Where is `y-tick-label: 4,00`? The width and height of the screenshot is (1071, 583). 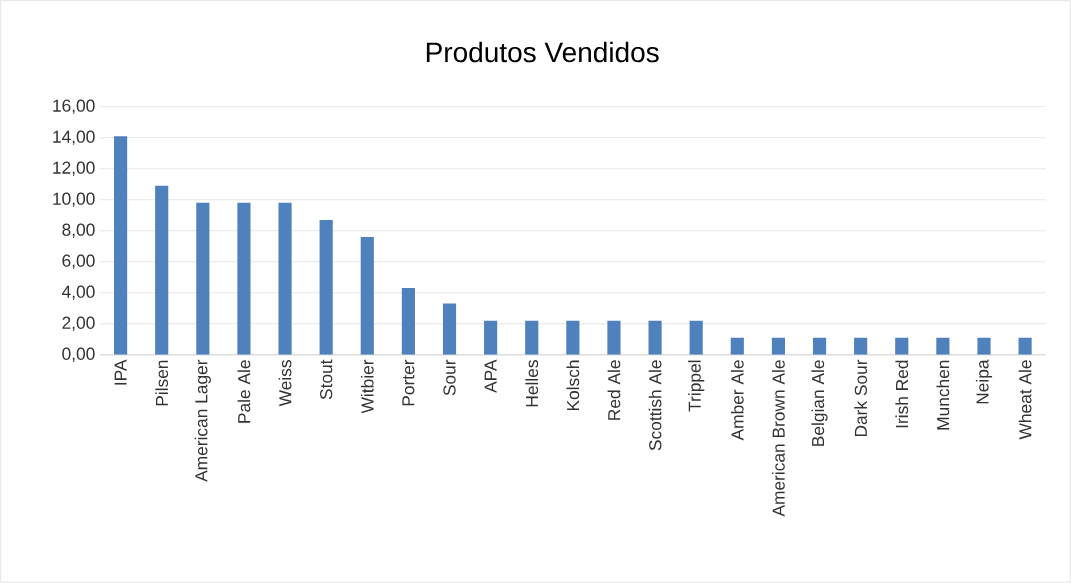 y-tick-label: 4,00 is located at coordinates (78, 292).